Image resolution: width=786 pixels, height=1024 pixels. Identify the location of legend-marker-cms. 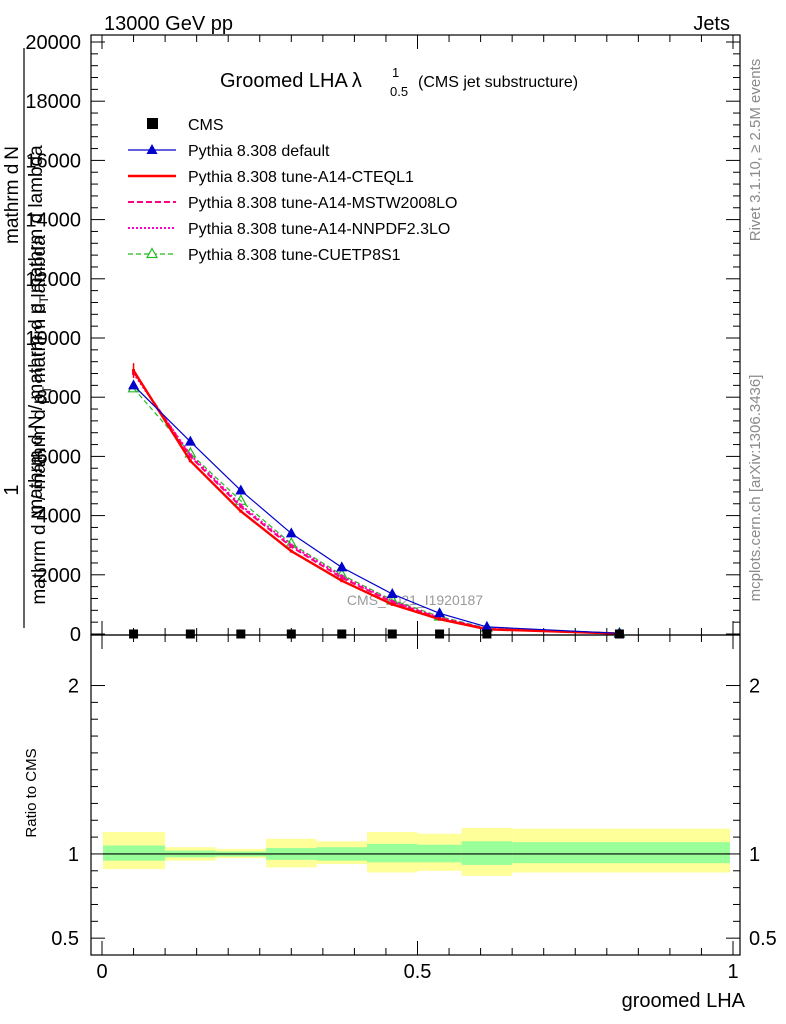
(152, 123).